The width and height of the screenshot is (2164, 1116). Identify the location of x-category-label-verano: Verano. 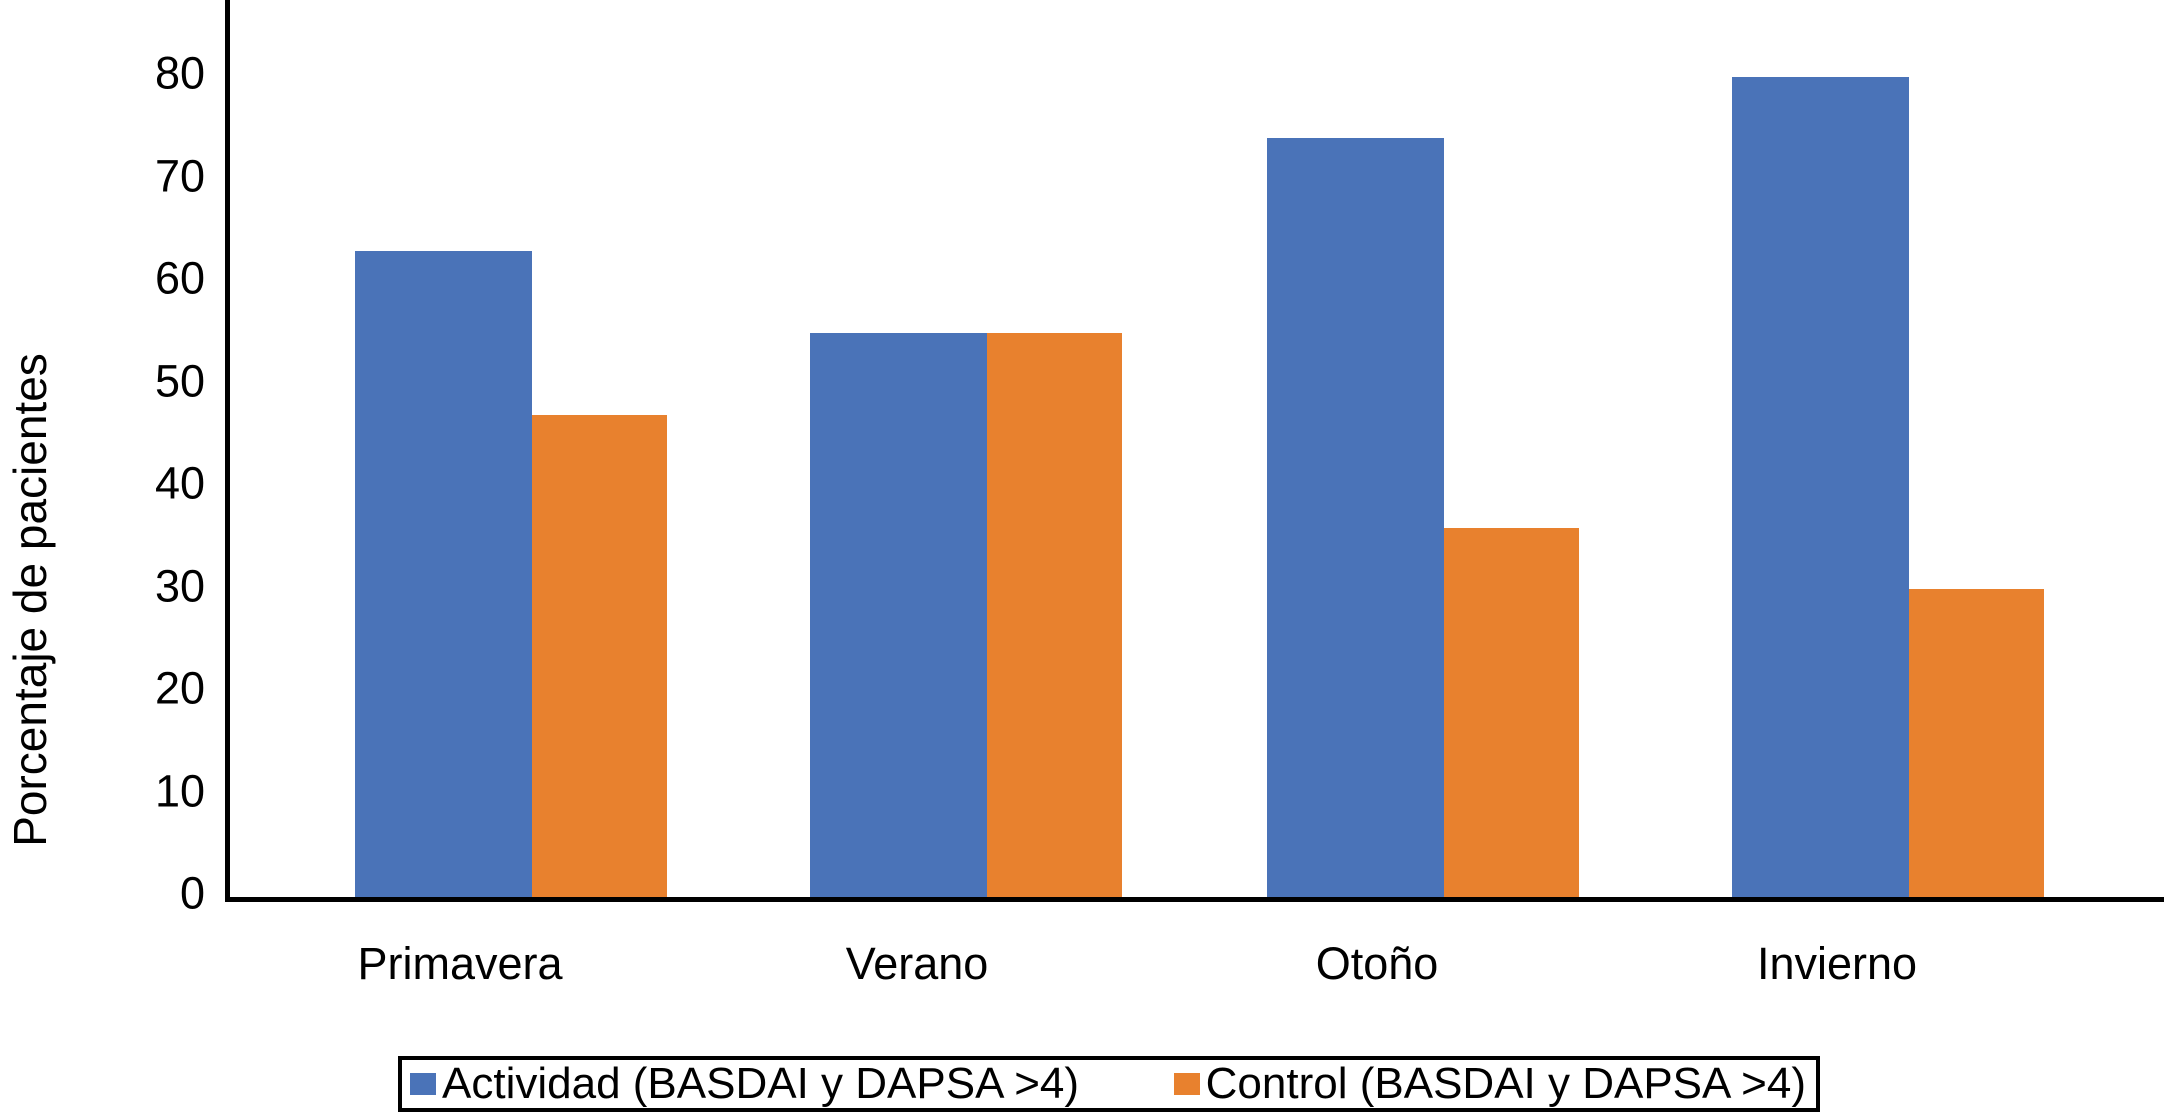
(917, 963).